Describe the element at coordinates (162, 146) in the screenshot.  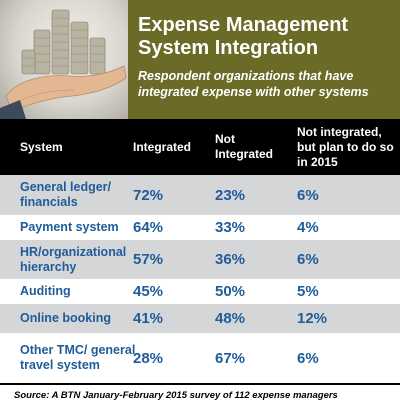
I see `column-header-integrated: Integrated` at that location.